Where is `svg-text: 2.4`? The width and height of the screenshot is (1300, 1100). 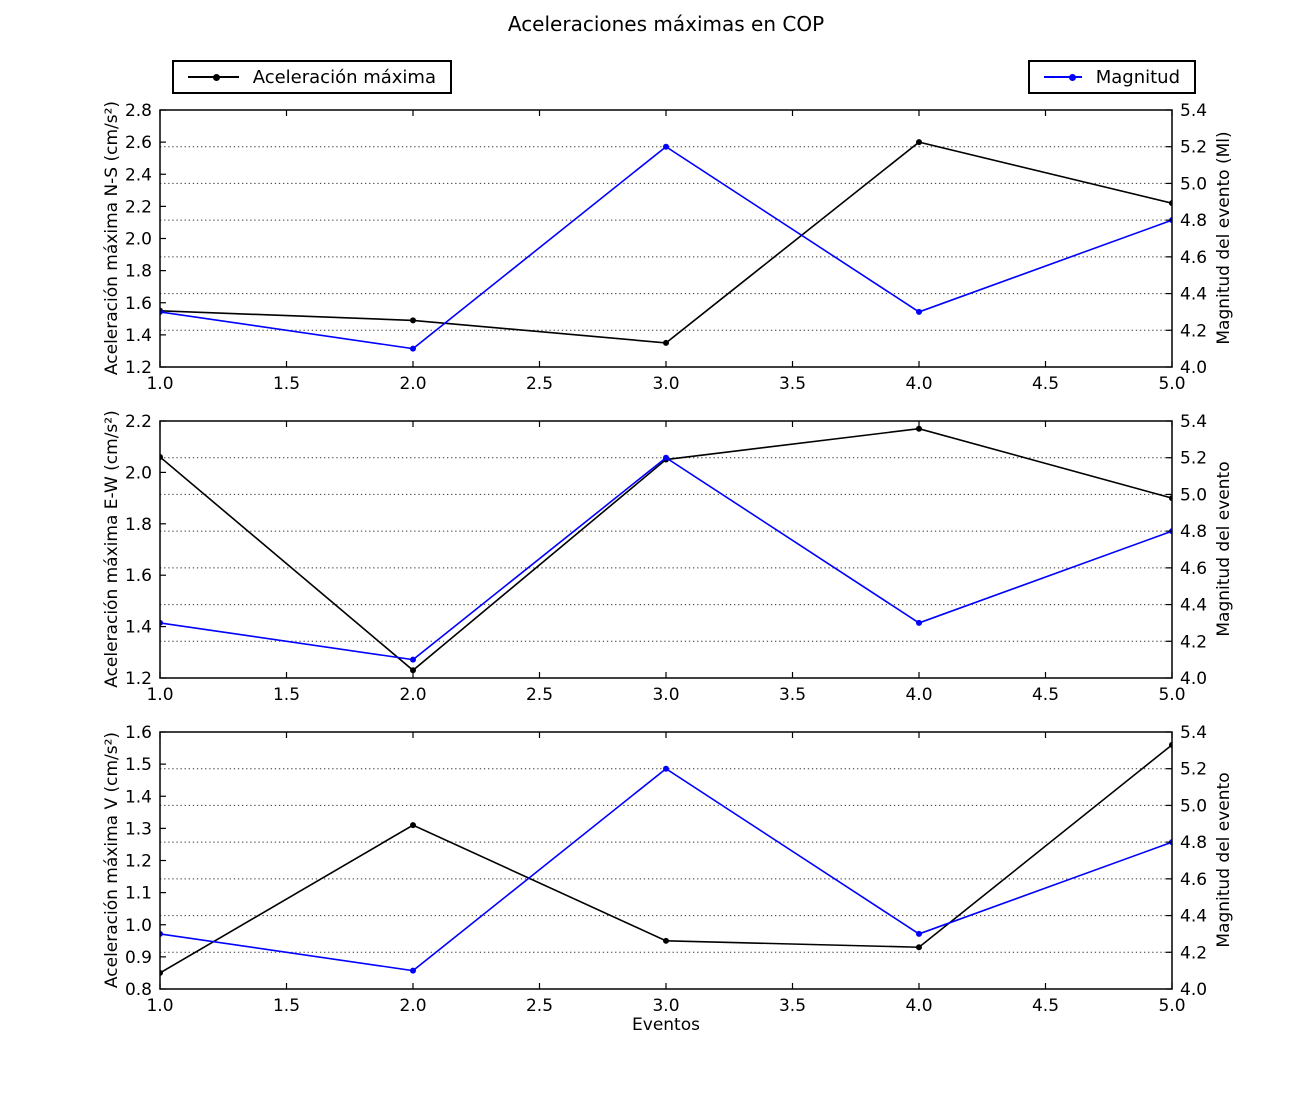
svg-text: 2.4 is located at coordinates (138, 175).